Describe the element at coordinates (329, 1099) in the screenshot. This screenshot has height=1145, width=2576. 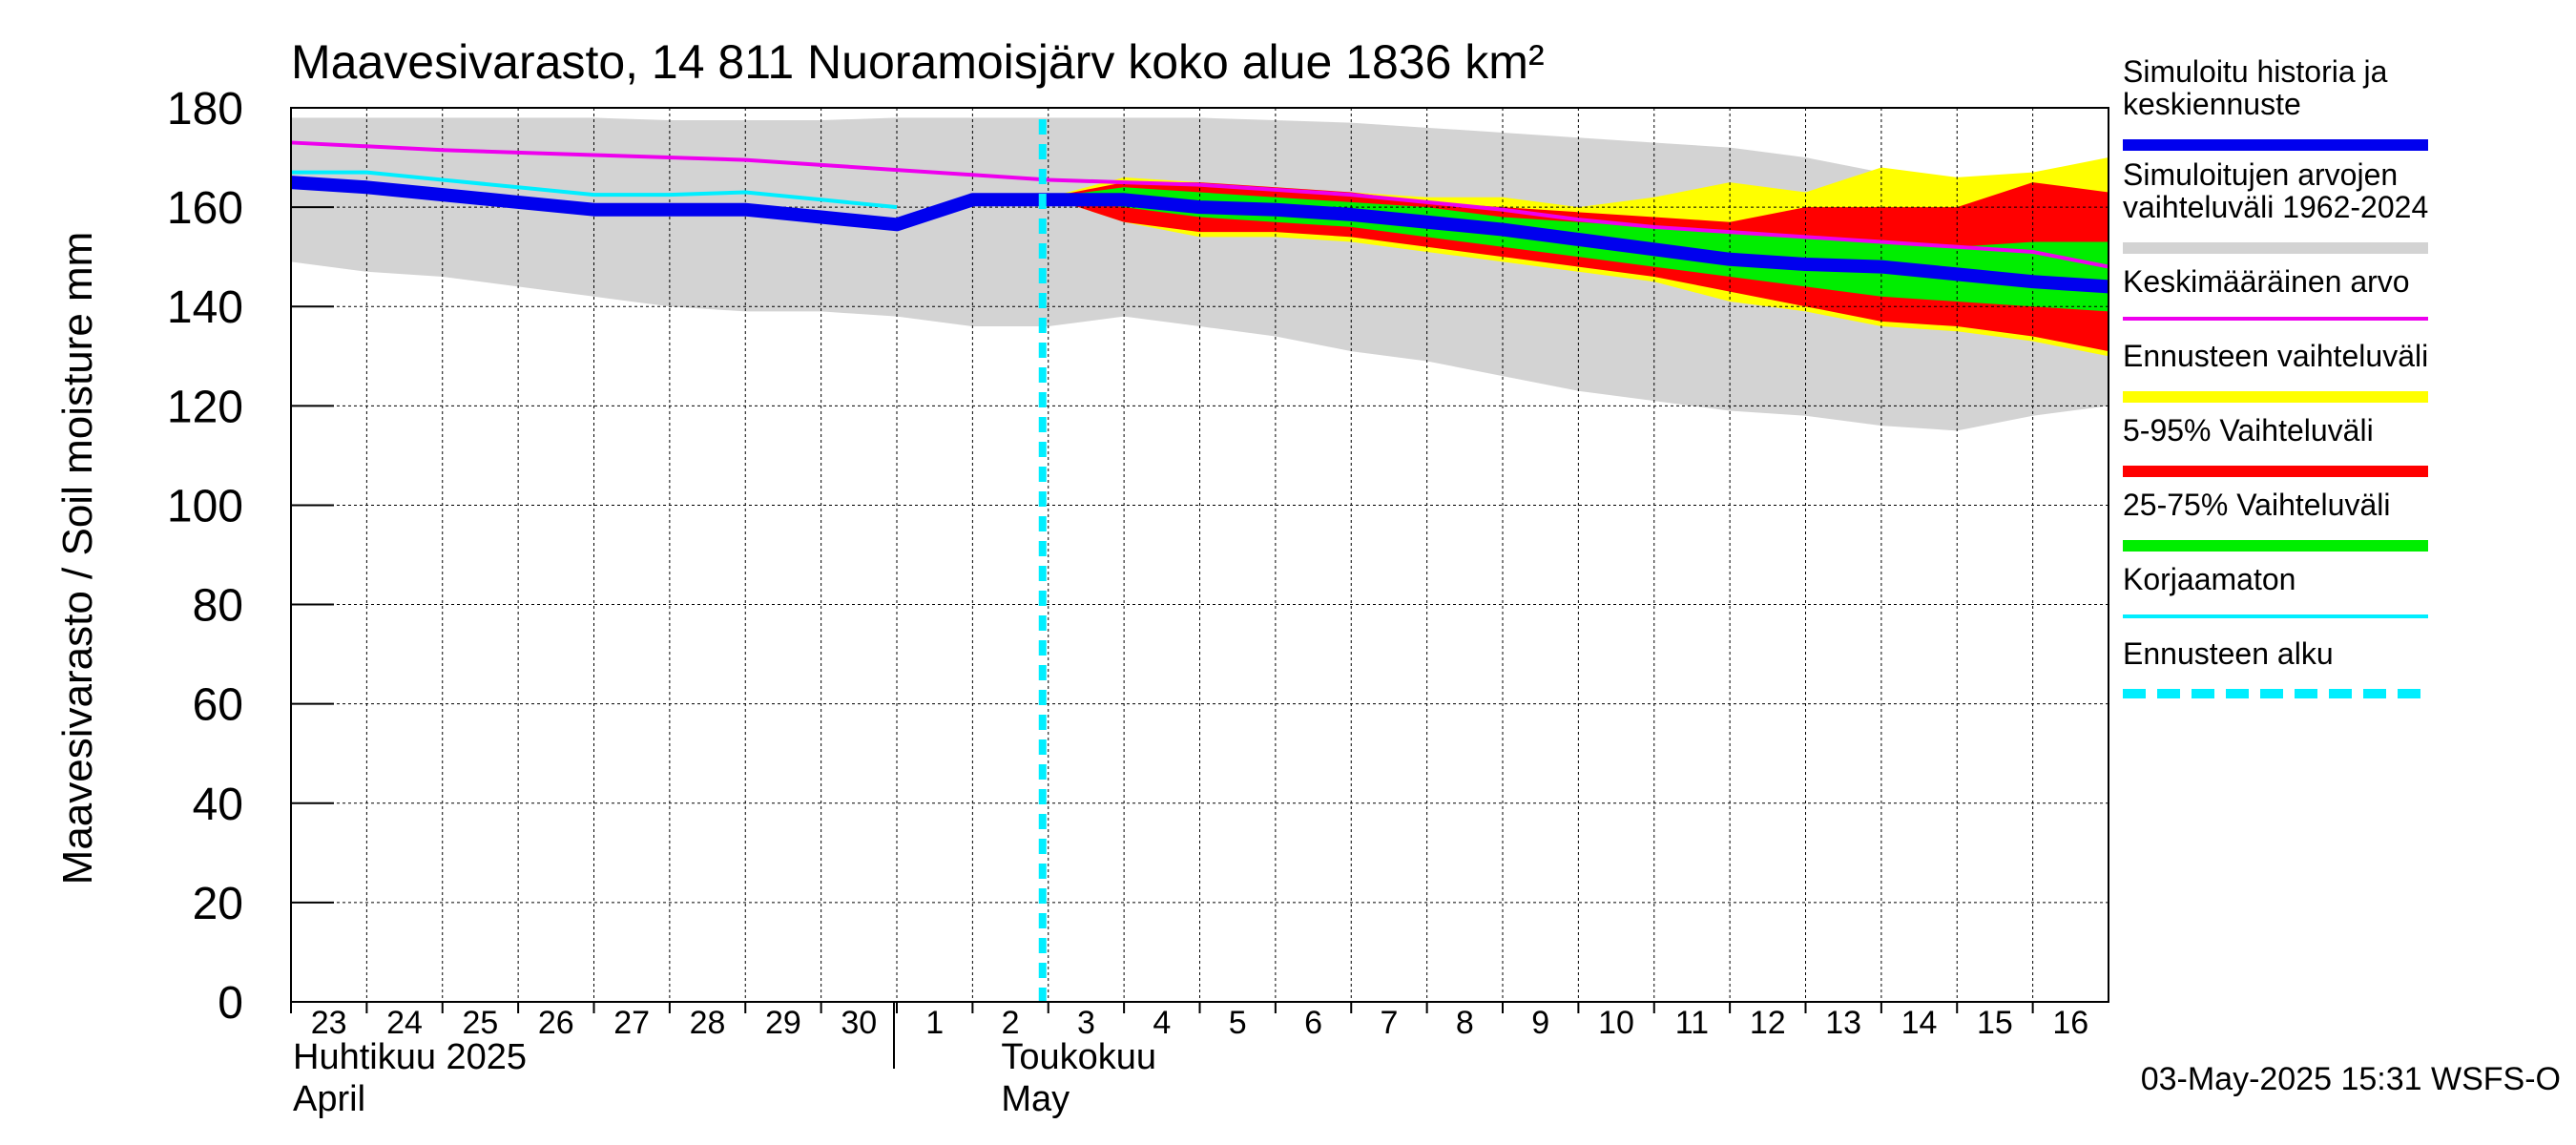
I see `month-label-en: April` at that location.